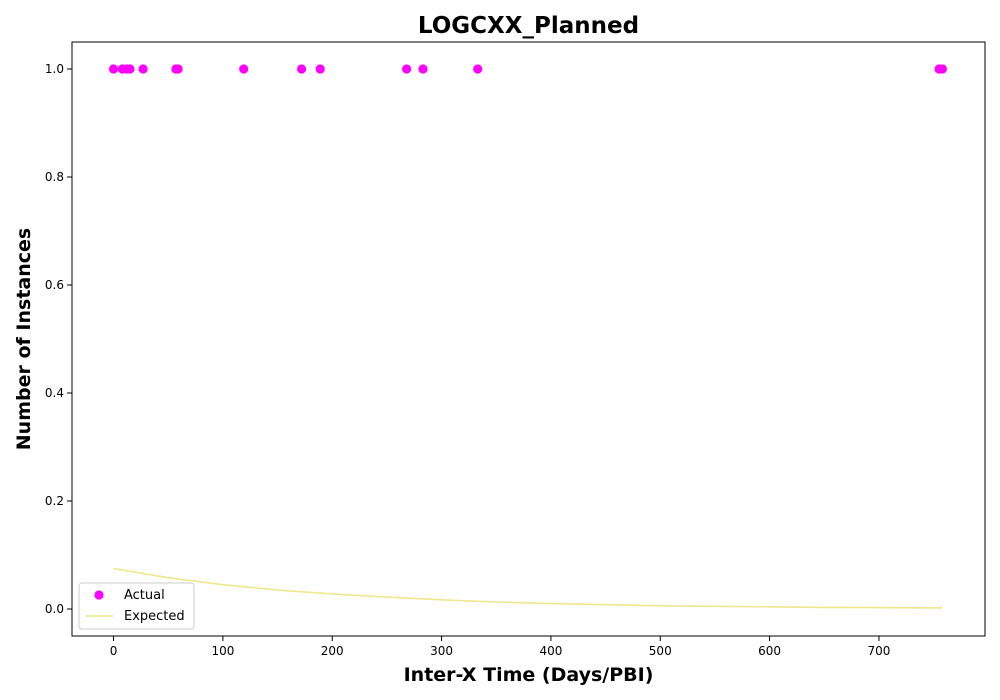 Image resolution: width=1000 pixels, height=700 pixels. Describe the element at coordinates (769, 651) in the screenshot. I see `x-tick-label: 600` at that location.